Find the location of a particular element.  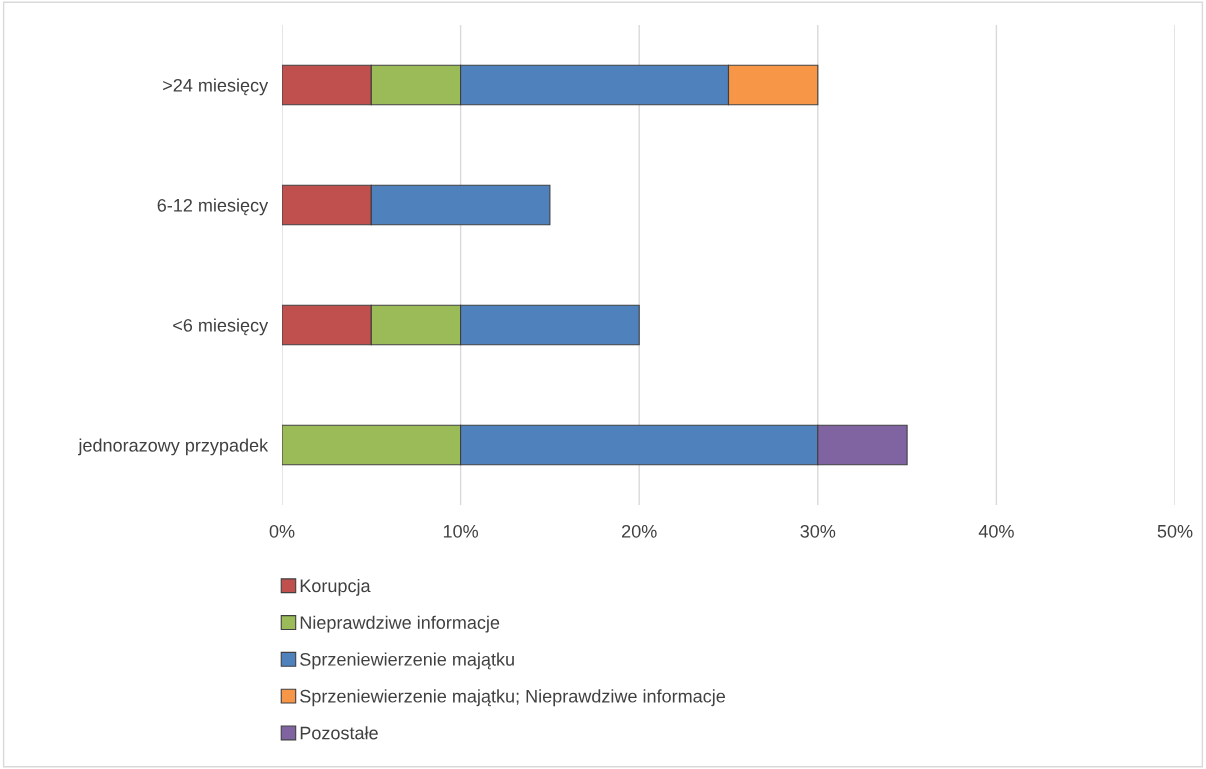

x-tick-label: 0% is located at coordinates (282, 531).